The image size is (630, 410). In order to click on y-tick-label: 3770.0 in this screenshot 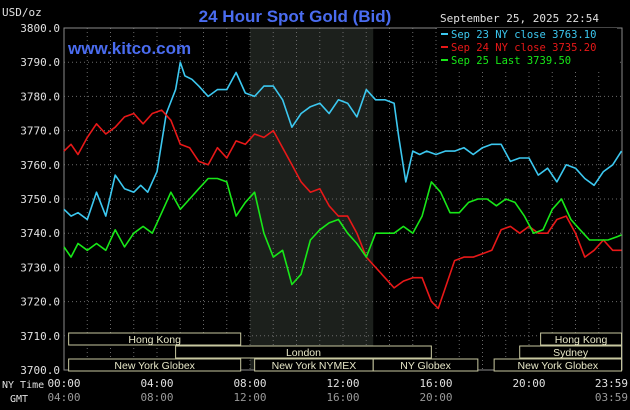, I will do `click(40, 131)`.